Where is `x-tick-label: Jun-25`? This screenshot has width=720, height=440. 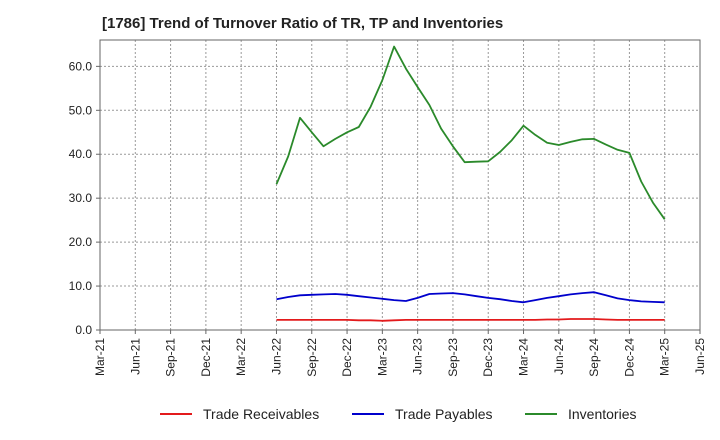 x-tick-label: Jun-25 is located at coordinates (700, 356).